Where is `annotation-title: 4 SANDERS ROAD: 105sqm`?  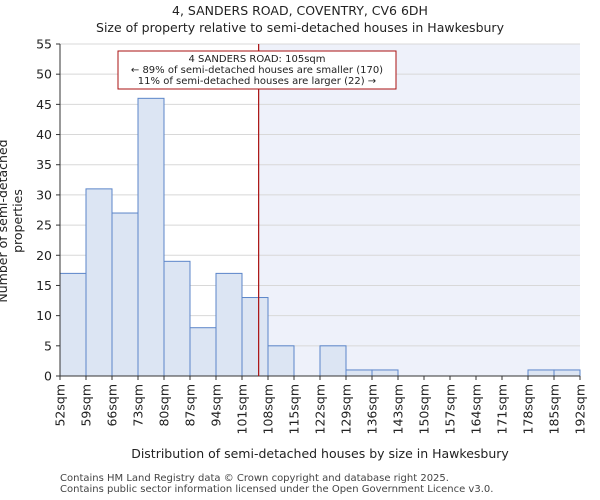 annotation-title: 4 SANDERS ROAD: 105sqm is located at coordinates (256, 59).